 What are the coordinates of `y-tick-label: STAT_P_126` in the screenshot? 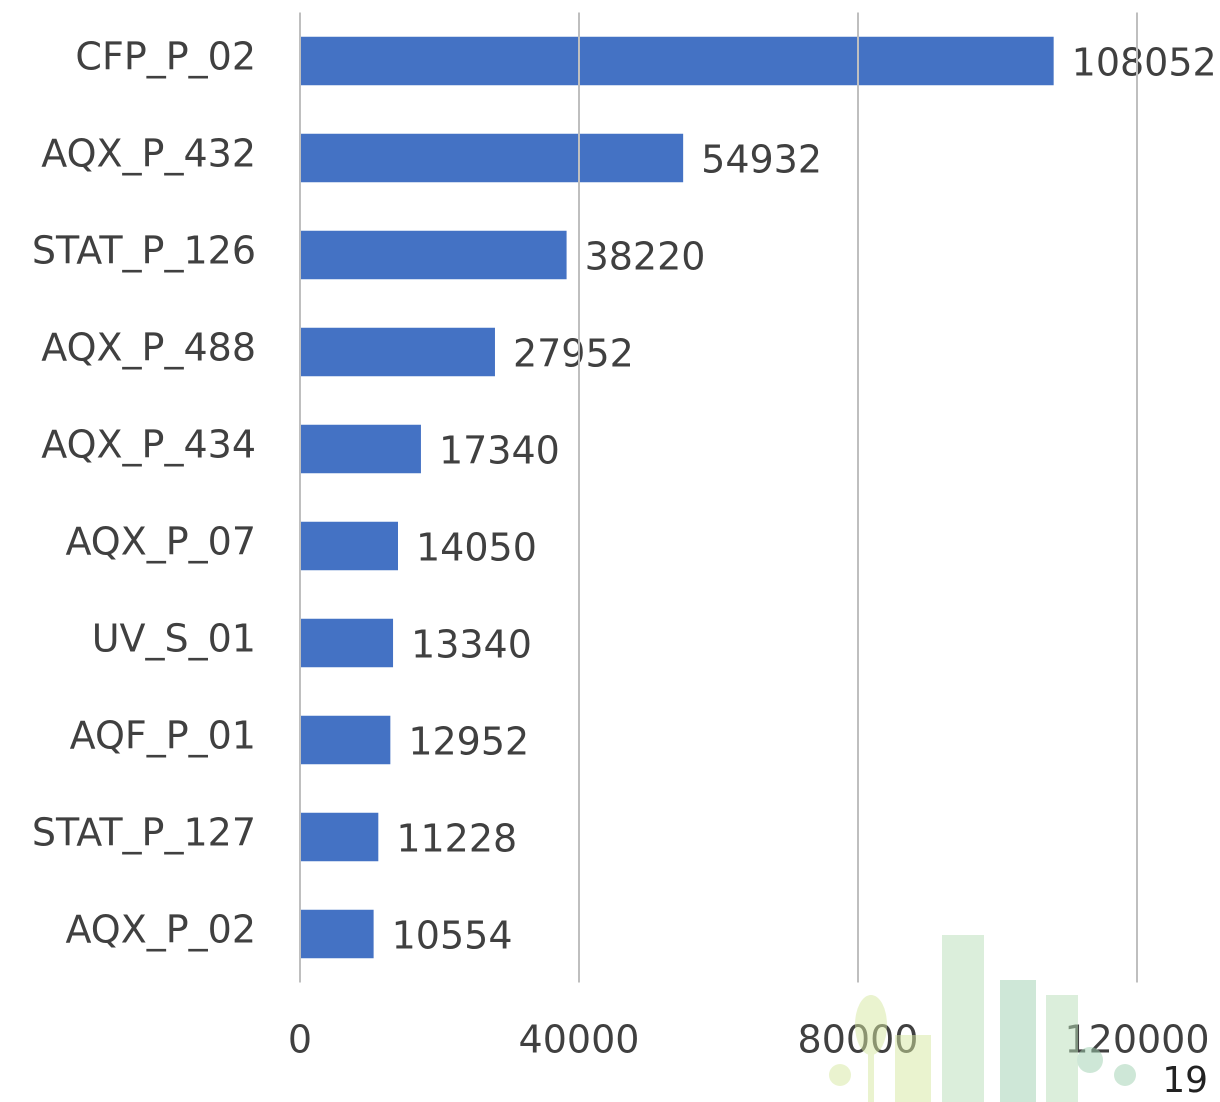 It's located at (144, 251).